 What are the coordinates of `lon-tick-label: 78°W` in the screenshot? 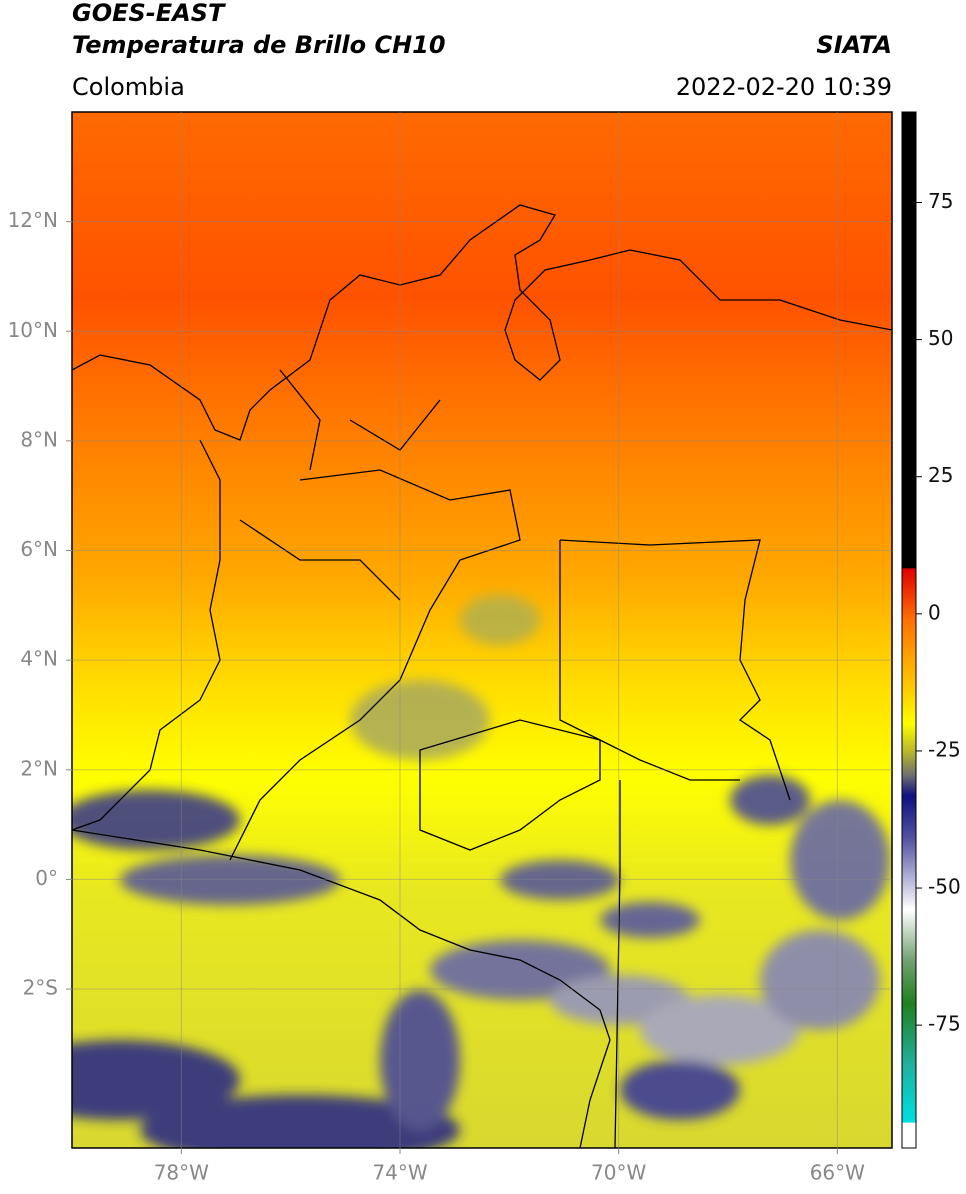 It's located at (181, 1173).